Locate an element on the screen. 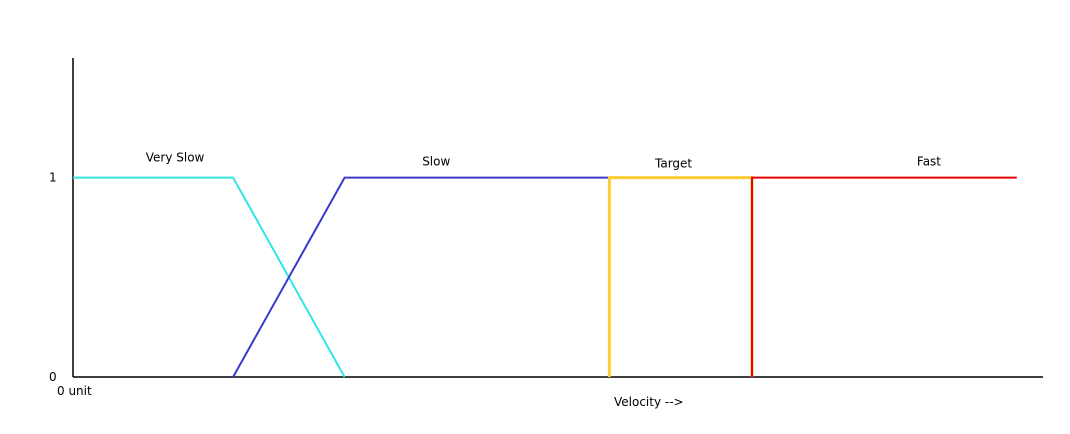  series-label-target: Target is located at coordinates (673, 164).